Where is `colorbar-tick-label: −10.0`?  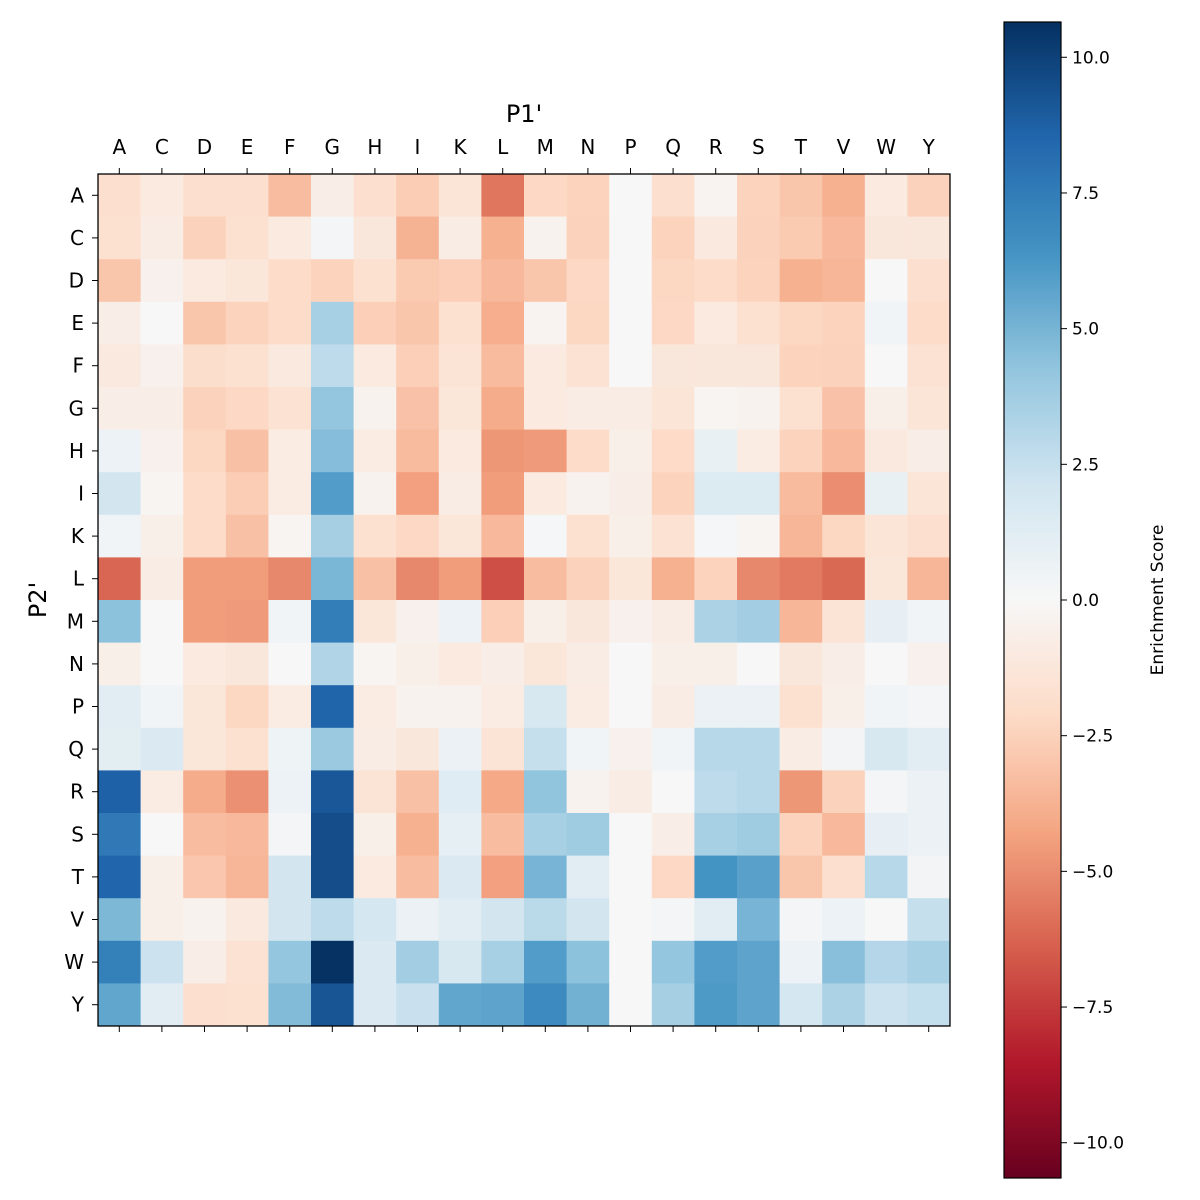
colorbar-tick-label: −10.0 is located at coordinates (1098, 1144).